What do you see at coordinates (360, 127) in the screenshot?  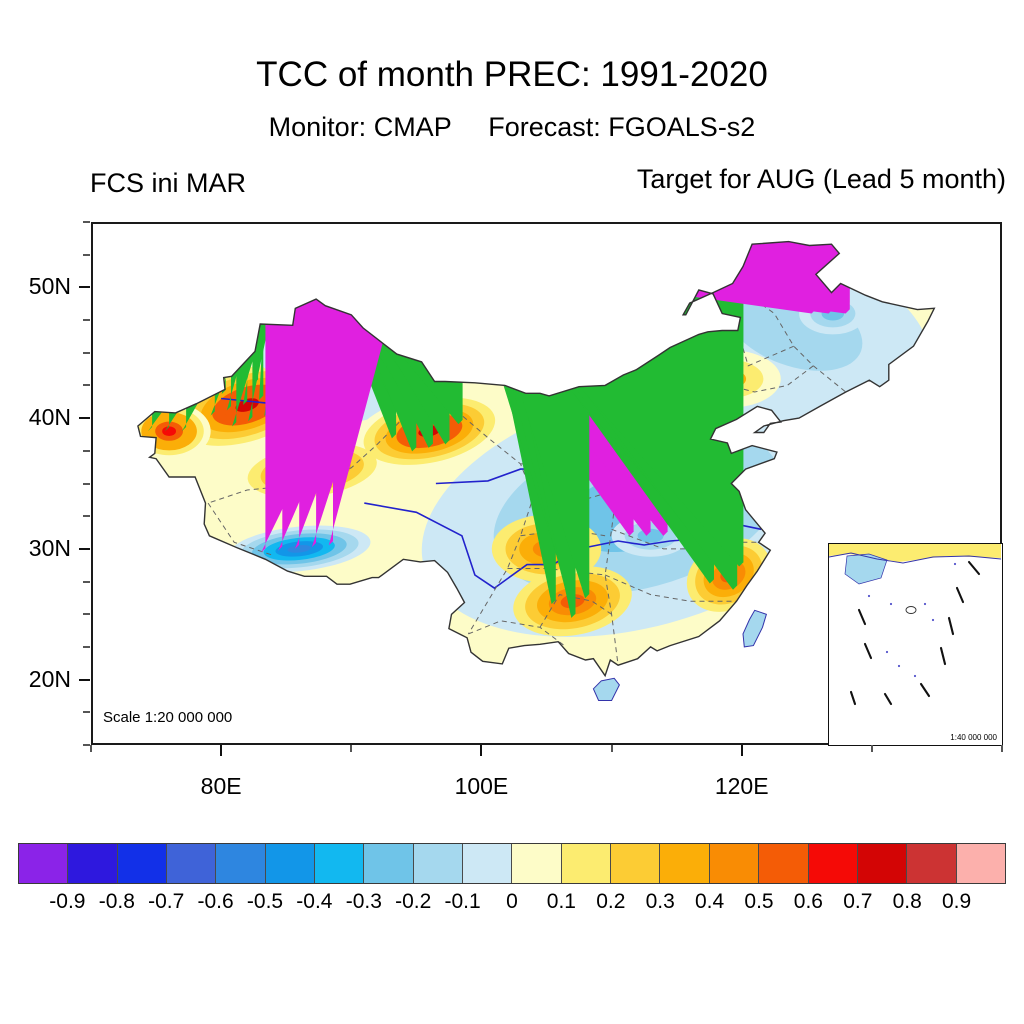 I see `monitor-label: Monitor: CMAP` at bounding box center [360, 127].